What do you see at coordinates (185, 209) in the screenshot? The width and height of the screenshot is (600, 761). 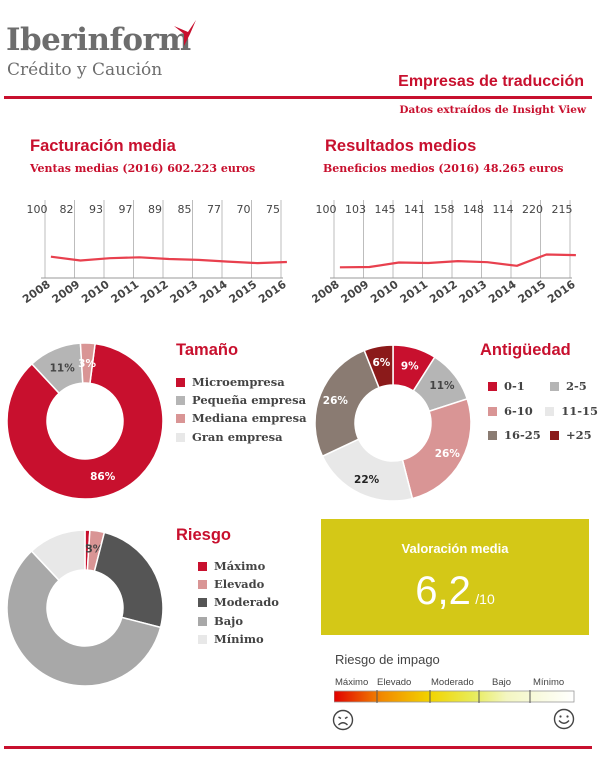 I see `data-label: 85` at bounding box center [185, 209].